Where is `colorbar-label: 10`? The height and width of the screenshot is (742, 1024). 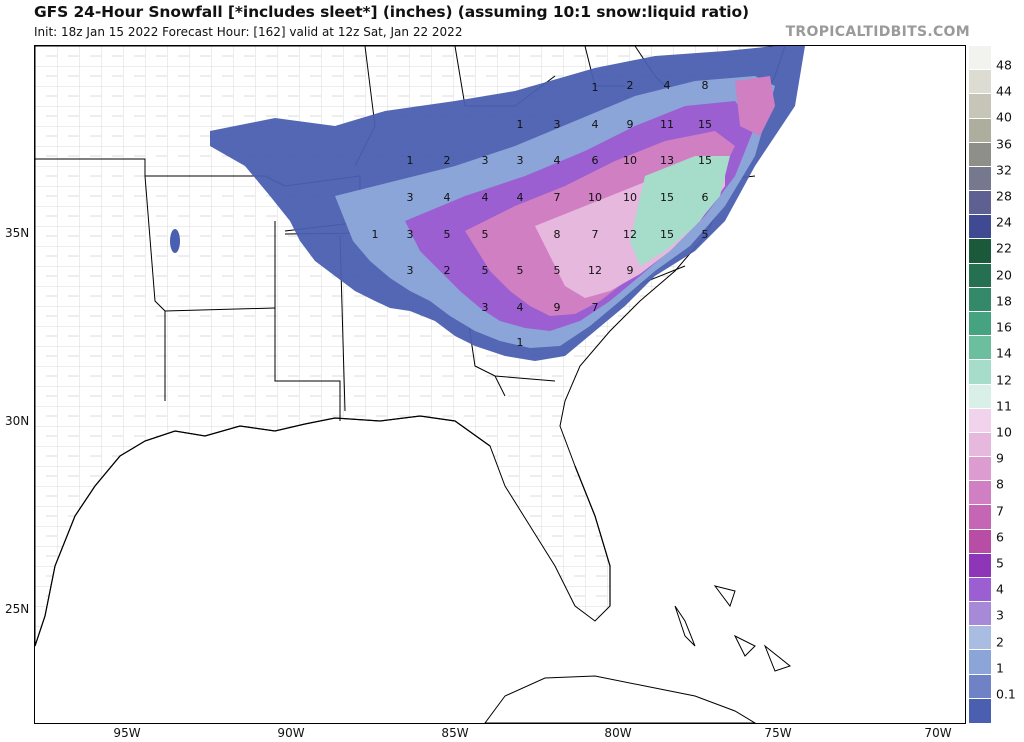 colorbar-label: 10 is located at coordinates (1004, 432).